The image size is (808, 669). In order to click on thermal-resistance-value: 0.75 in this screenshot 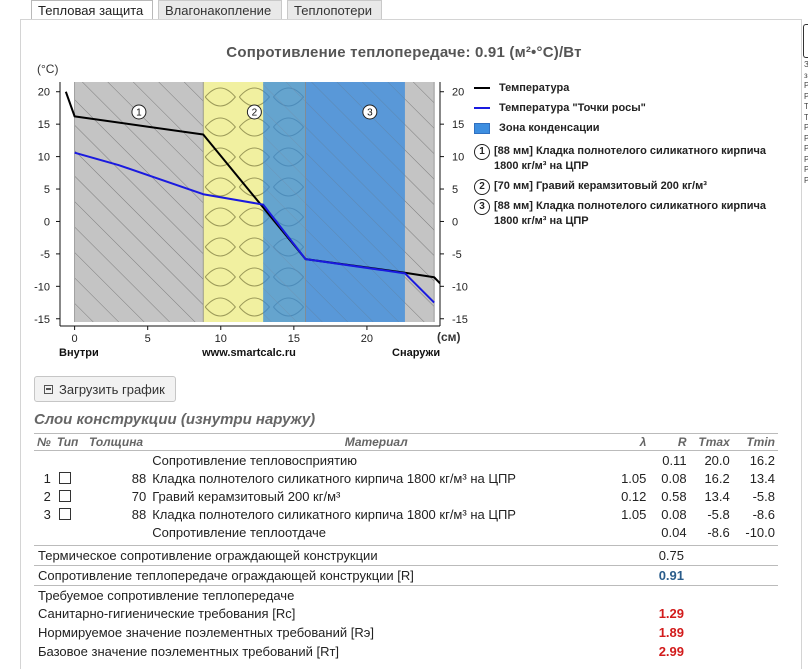, I will do `click(671, 555)`.